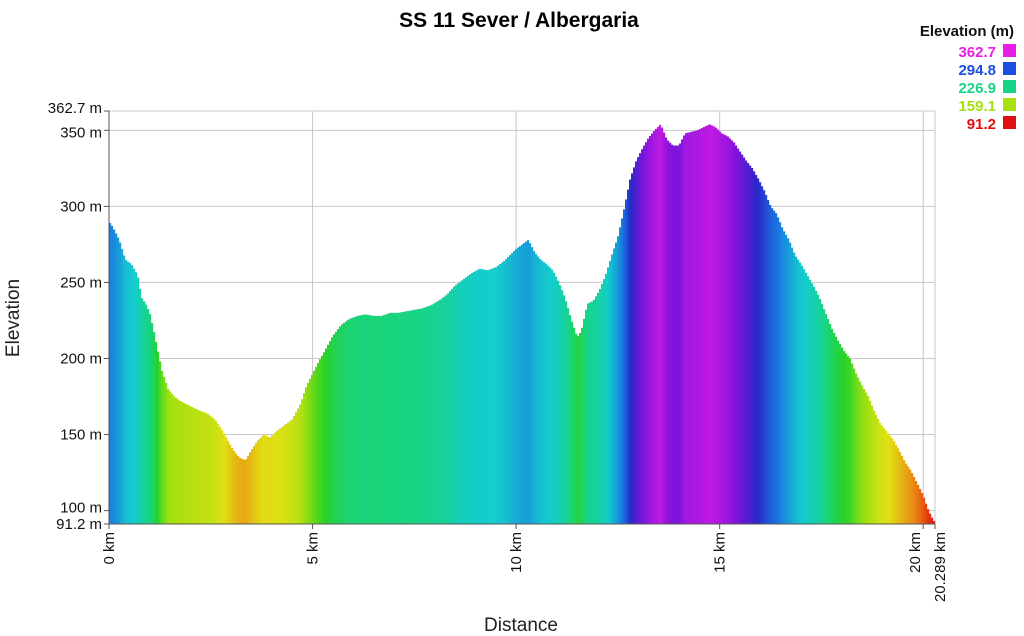  Describe the element at coordinates (977, 52) in the screenshot. I see `legend-value: 362.7` at that location.